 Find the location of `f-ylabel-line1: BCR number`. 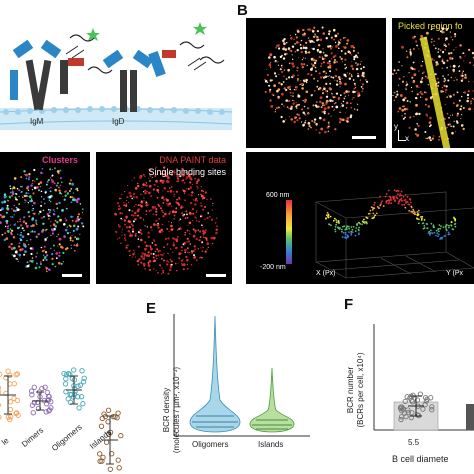

f-ylabel-line1: BCR number is located at coordinates (350, 390).